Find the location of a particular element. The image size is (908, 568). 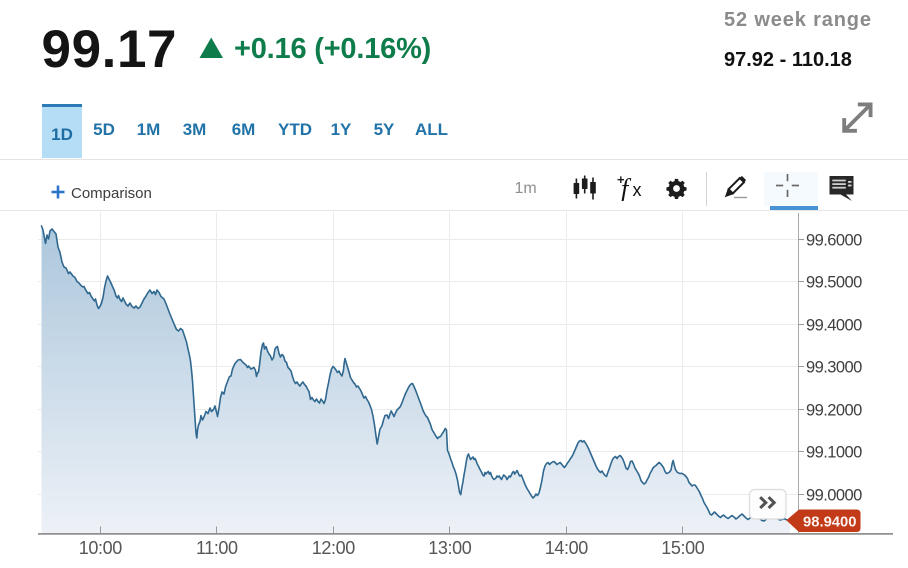

svg-text: 10:00 is located at coordinates (100, 548).